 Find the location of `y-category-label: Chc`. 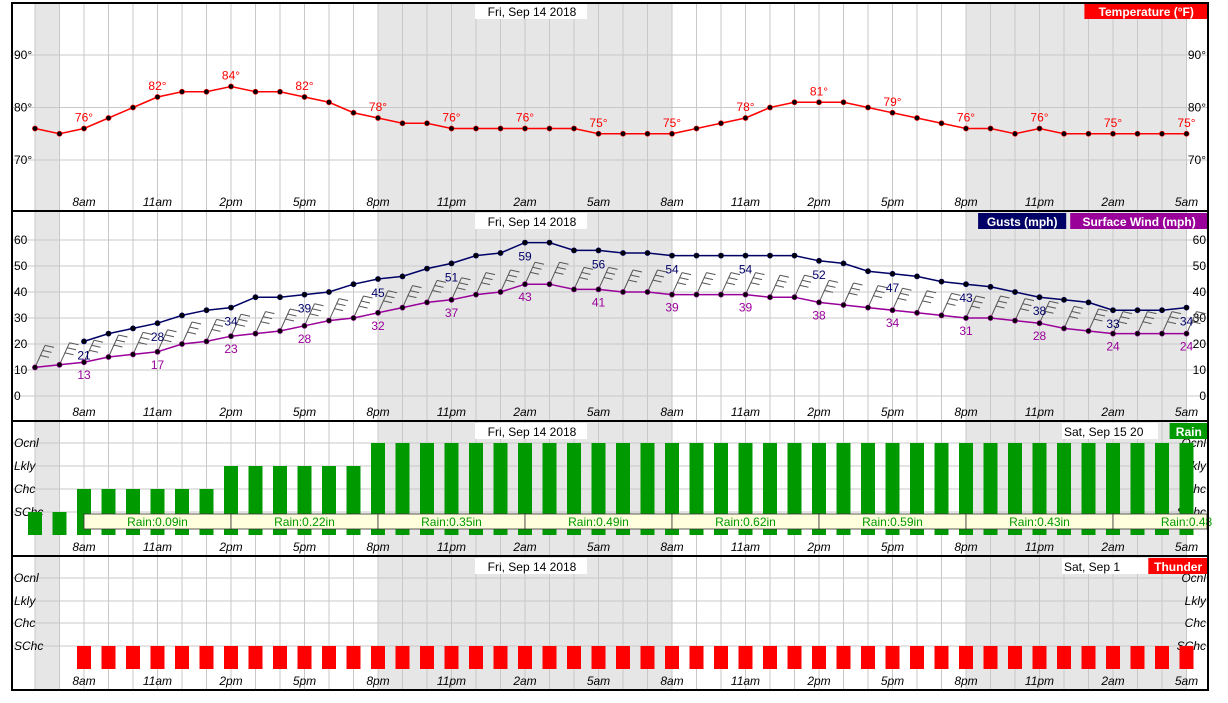

y-category-label: Chc is located at coordinates (24, 623).